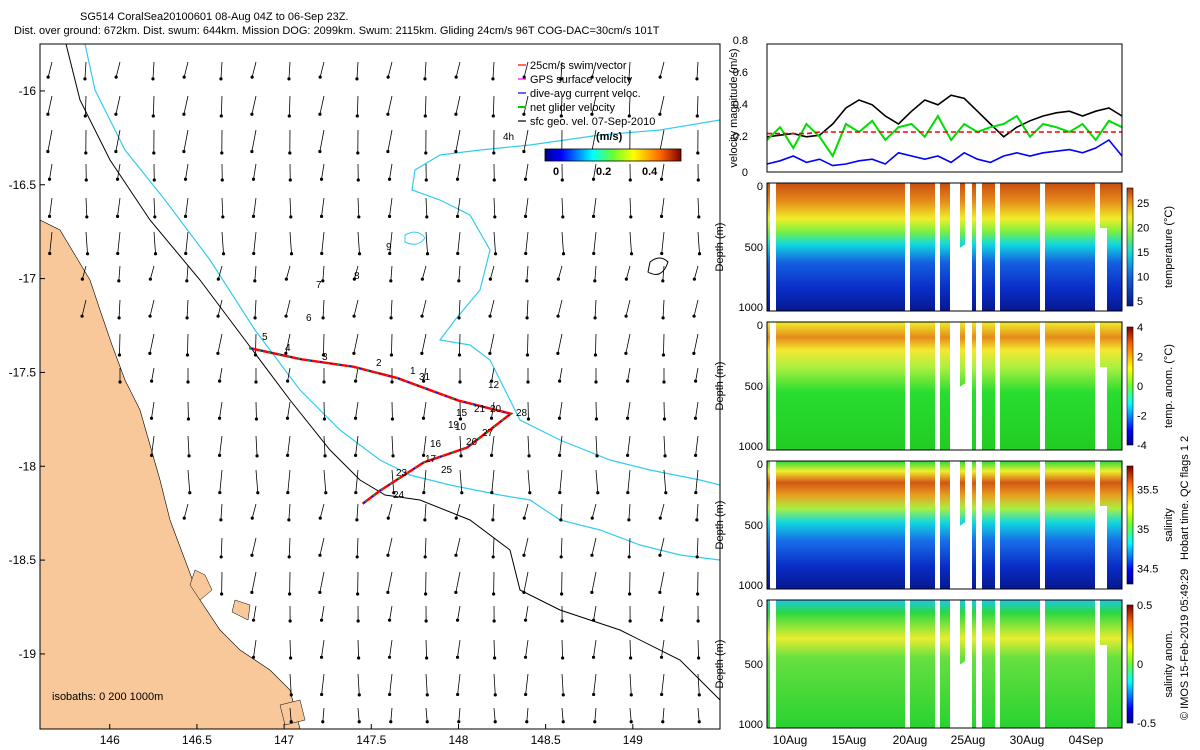  I want to click on colorbar-tick-label: 2, so click(1140, 358).